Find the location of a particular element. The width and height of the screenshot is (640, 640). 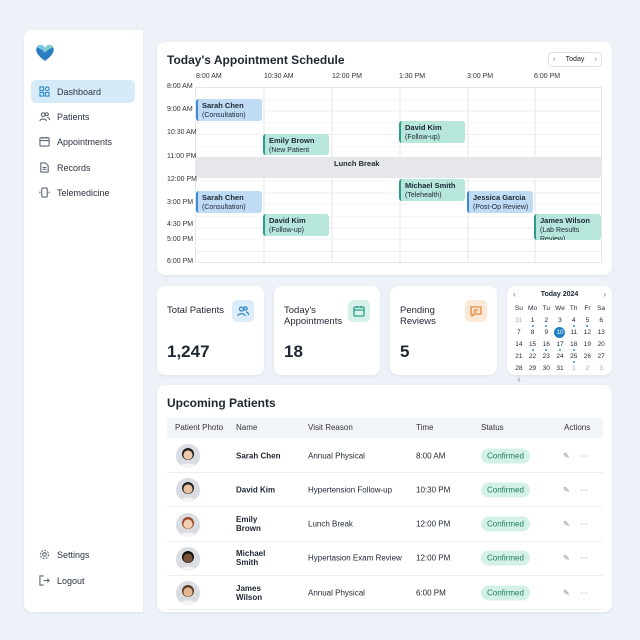

calendar-day: 7 is located at coordinates (519, 332).